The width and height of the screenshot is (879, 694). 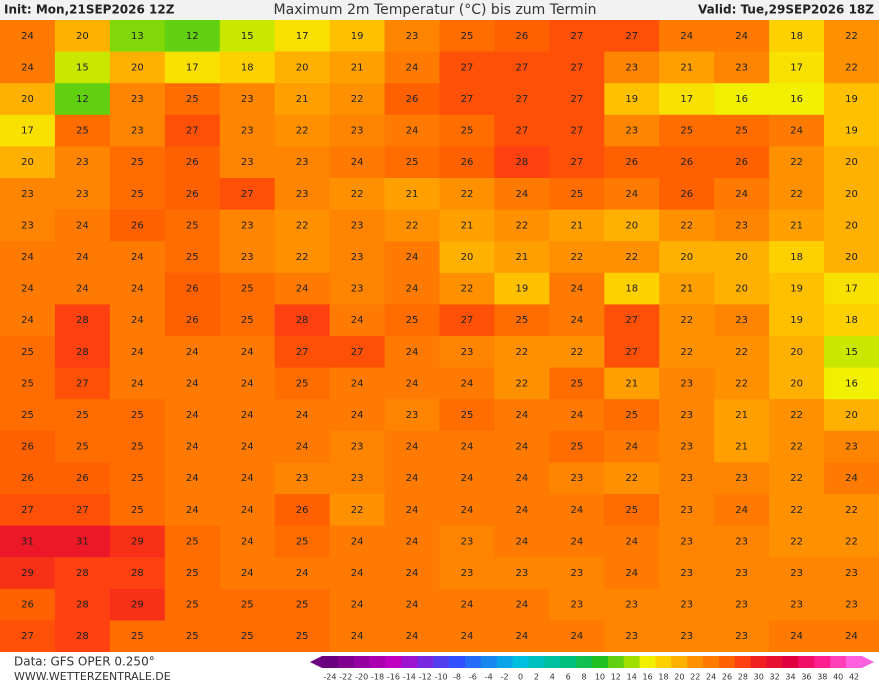 I want to click on colorbar-label: 30, so click(x=759, y=677).